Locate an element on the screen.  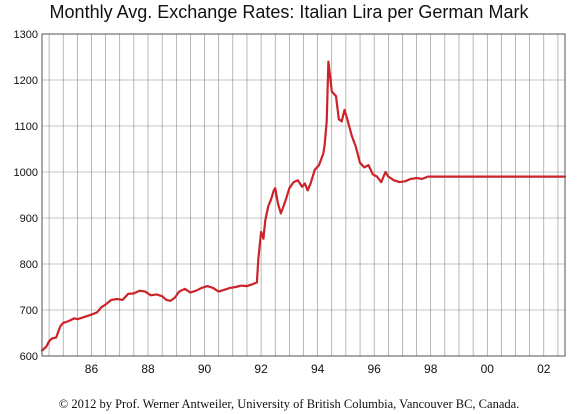
x-tick-label: 88 is located at coordinates (148, 369).